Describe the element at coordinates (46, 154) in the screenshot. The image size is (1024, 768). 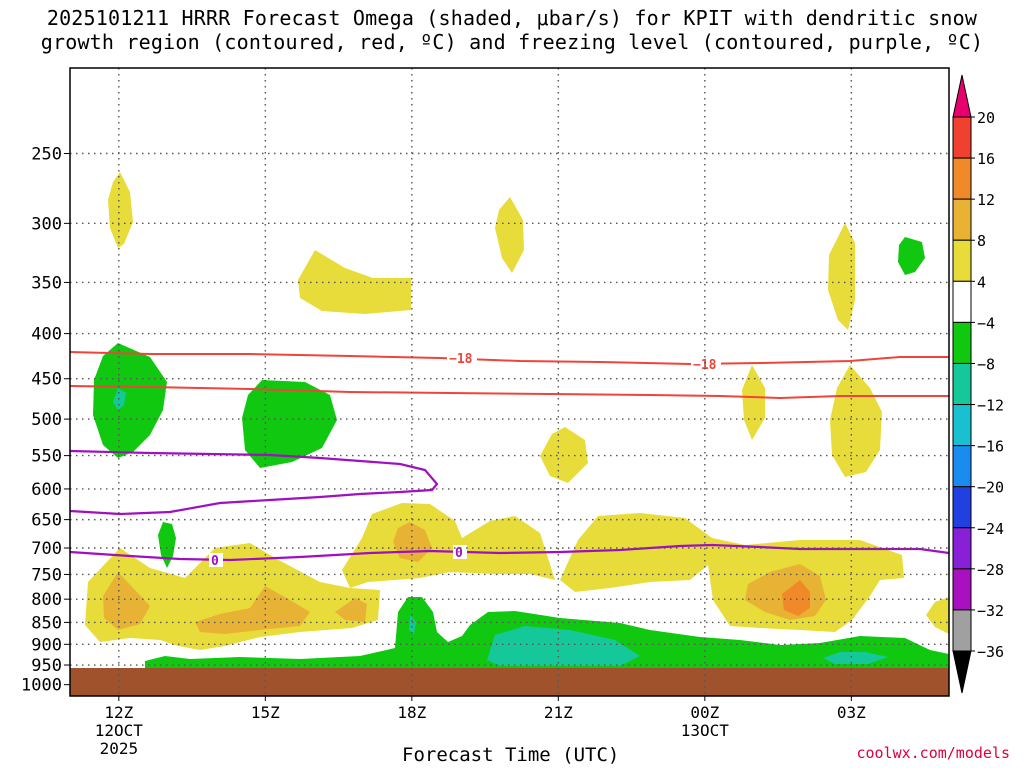
I see `y-tick-label: 250` at that location.